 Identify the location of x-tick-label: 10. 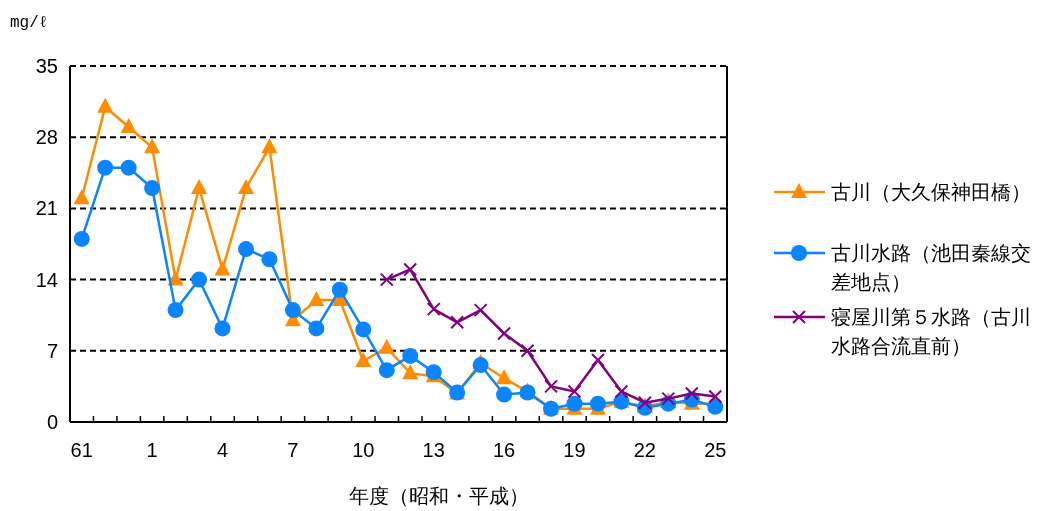
(363, 450).